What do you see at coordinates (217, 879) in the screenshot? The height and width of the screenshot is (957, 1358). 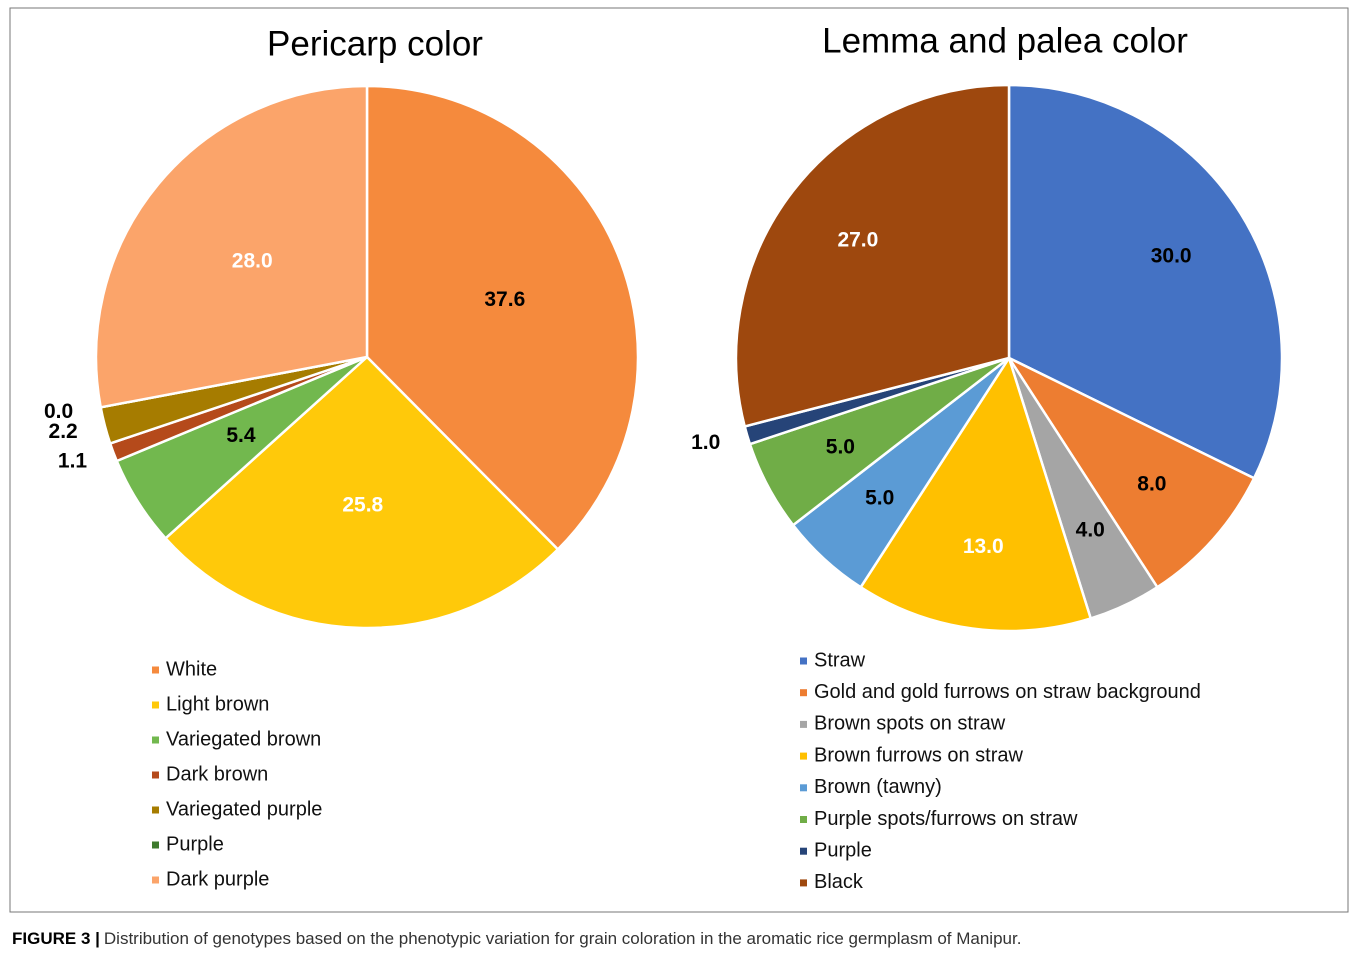 I see `legend-label: Dark purple` at bounding box center [217, 879].